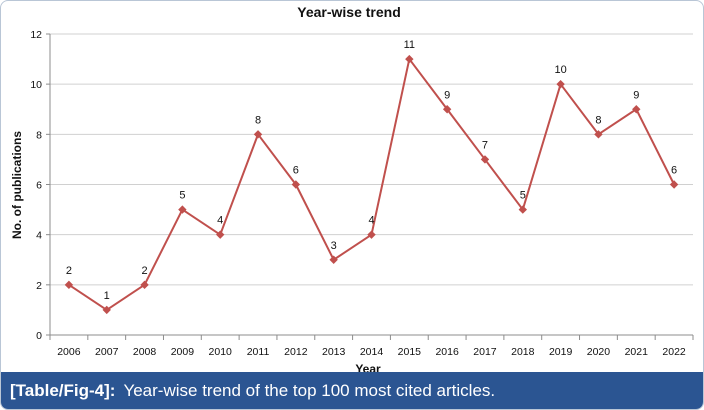  I want to click on x-tick-label: 2010, so click(221, 352).